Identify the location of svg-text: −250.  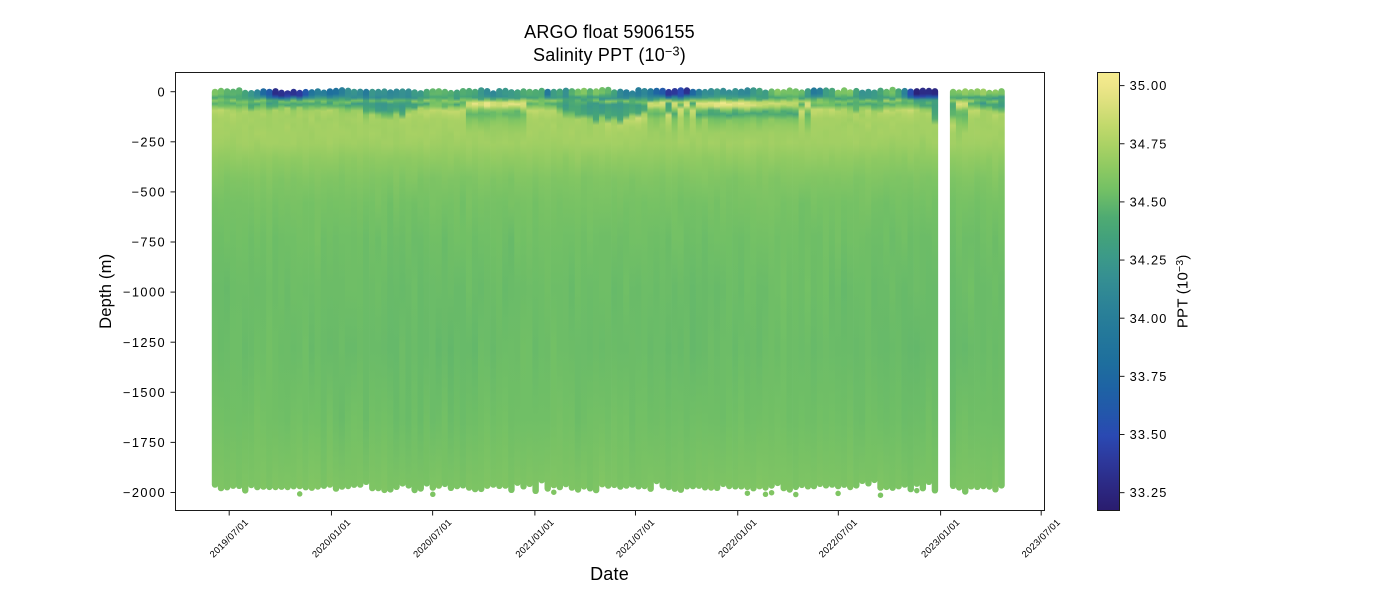
(149, 141).